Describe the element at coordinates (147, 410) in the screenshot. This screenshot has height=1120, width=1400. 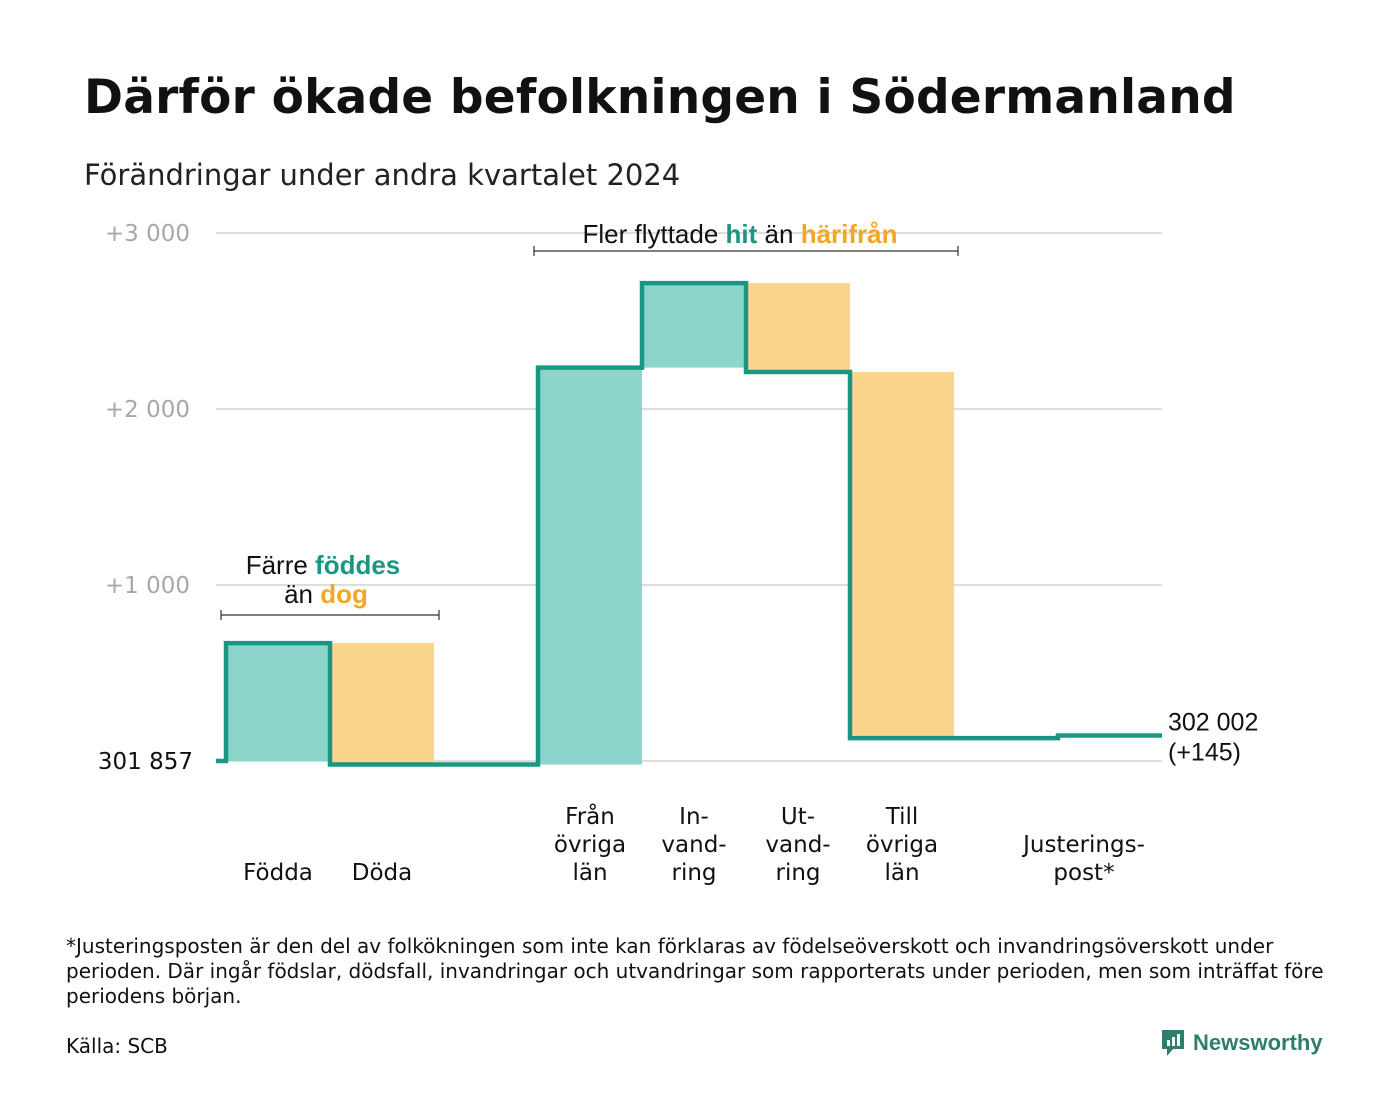
I see `y-tick-label: +2 000` at that location.